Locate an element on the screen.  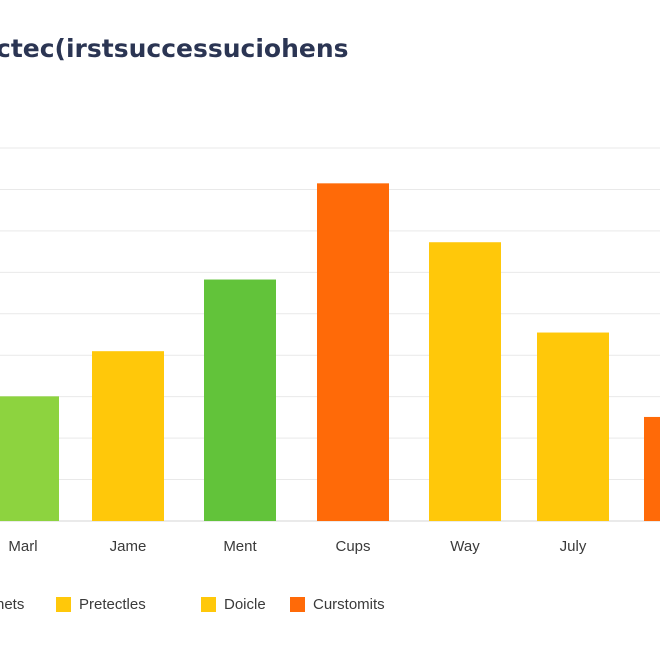
legend-label-2: Doicle is located at coordinates (245, 604).